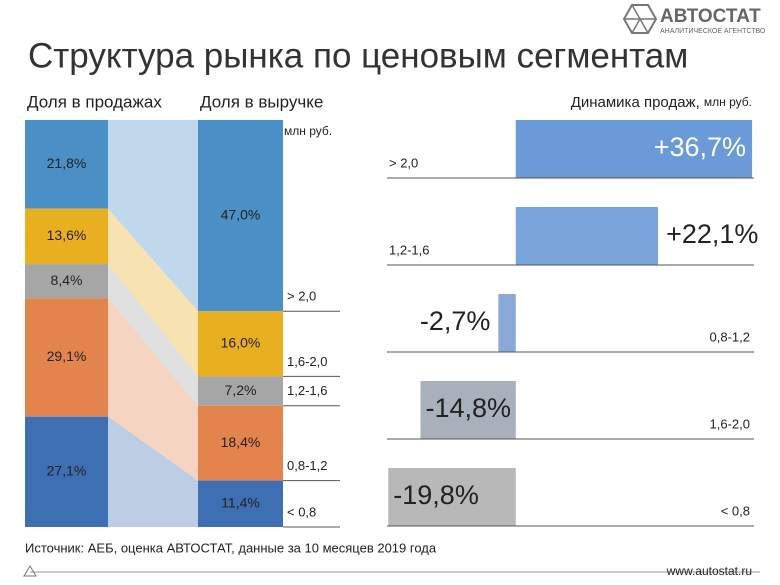  I want to click on chart-title: Динамика продаж, млн руб., so click(661, 102).